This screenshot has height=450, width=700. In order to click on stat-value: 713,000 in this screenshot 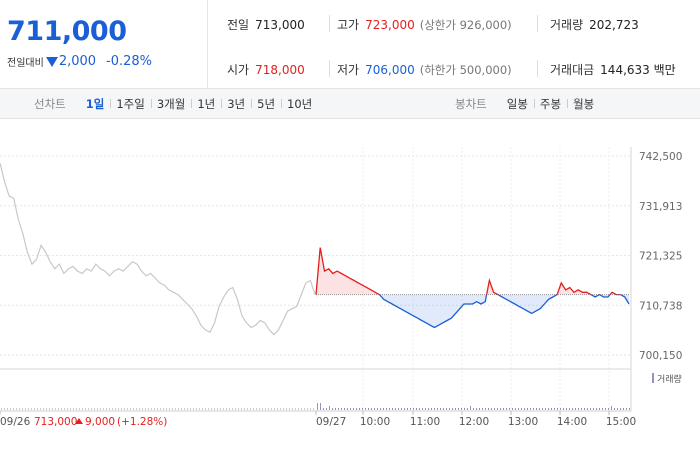, I will do `click(280, 25)`.